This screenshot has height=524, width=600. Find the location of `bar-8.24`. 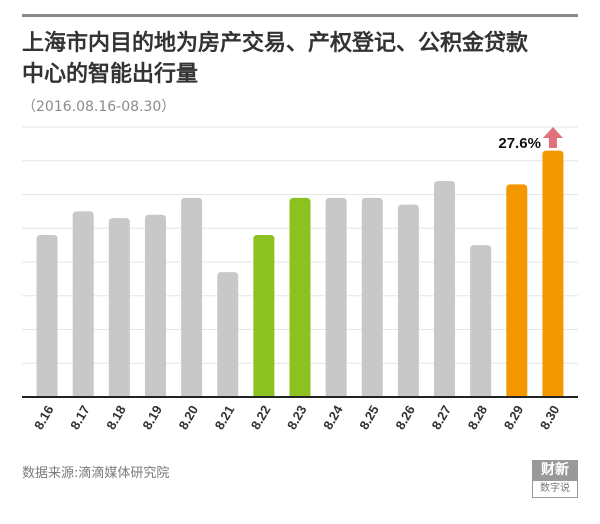

bar-8.24 is located at coordinates (336, 297).